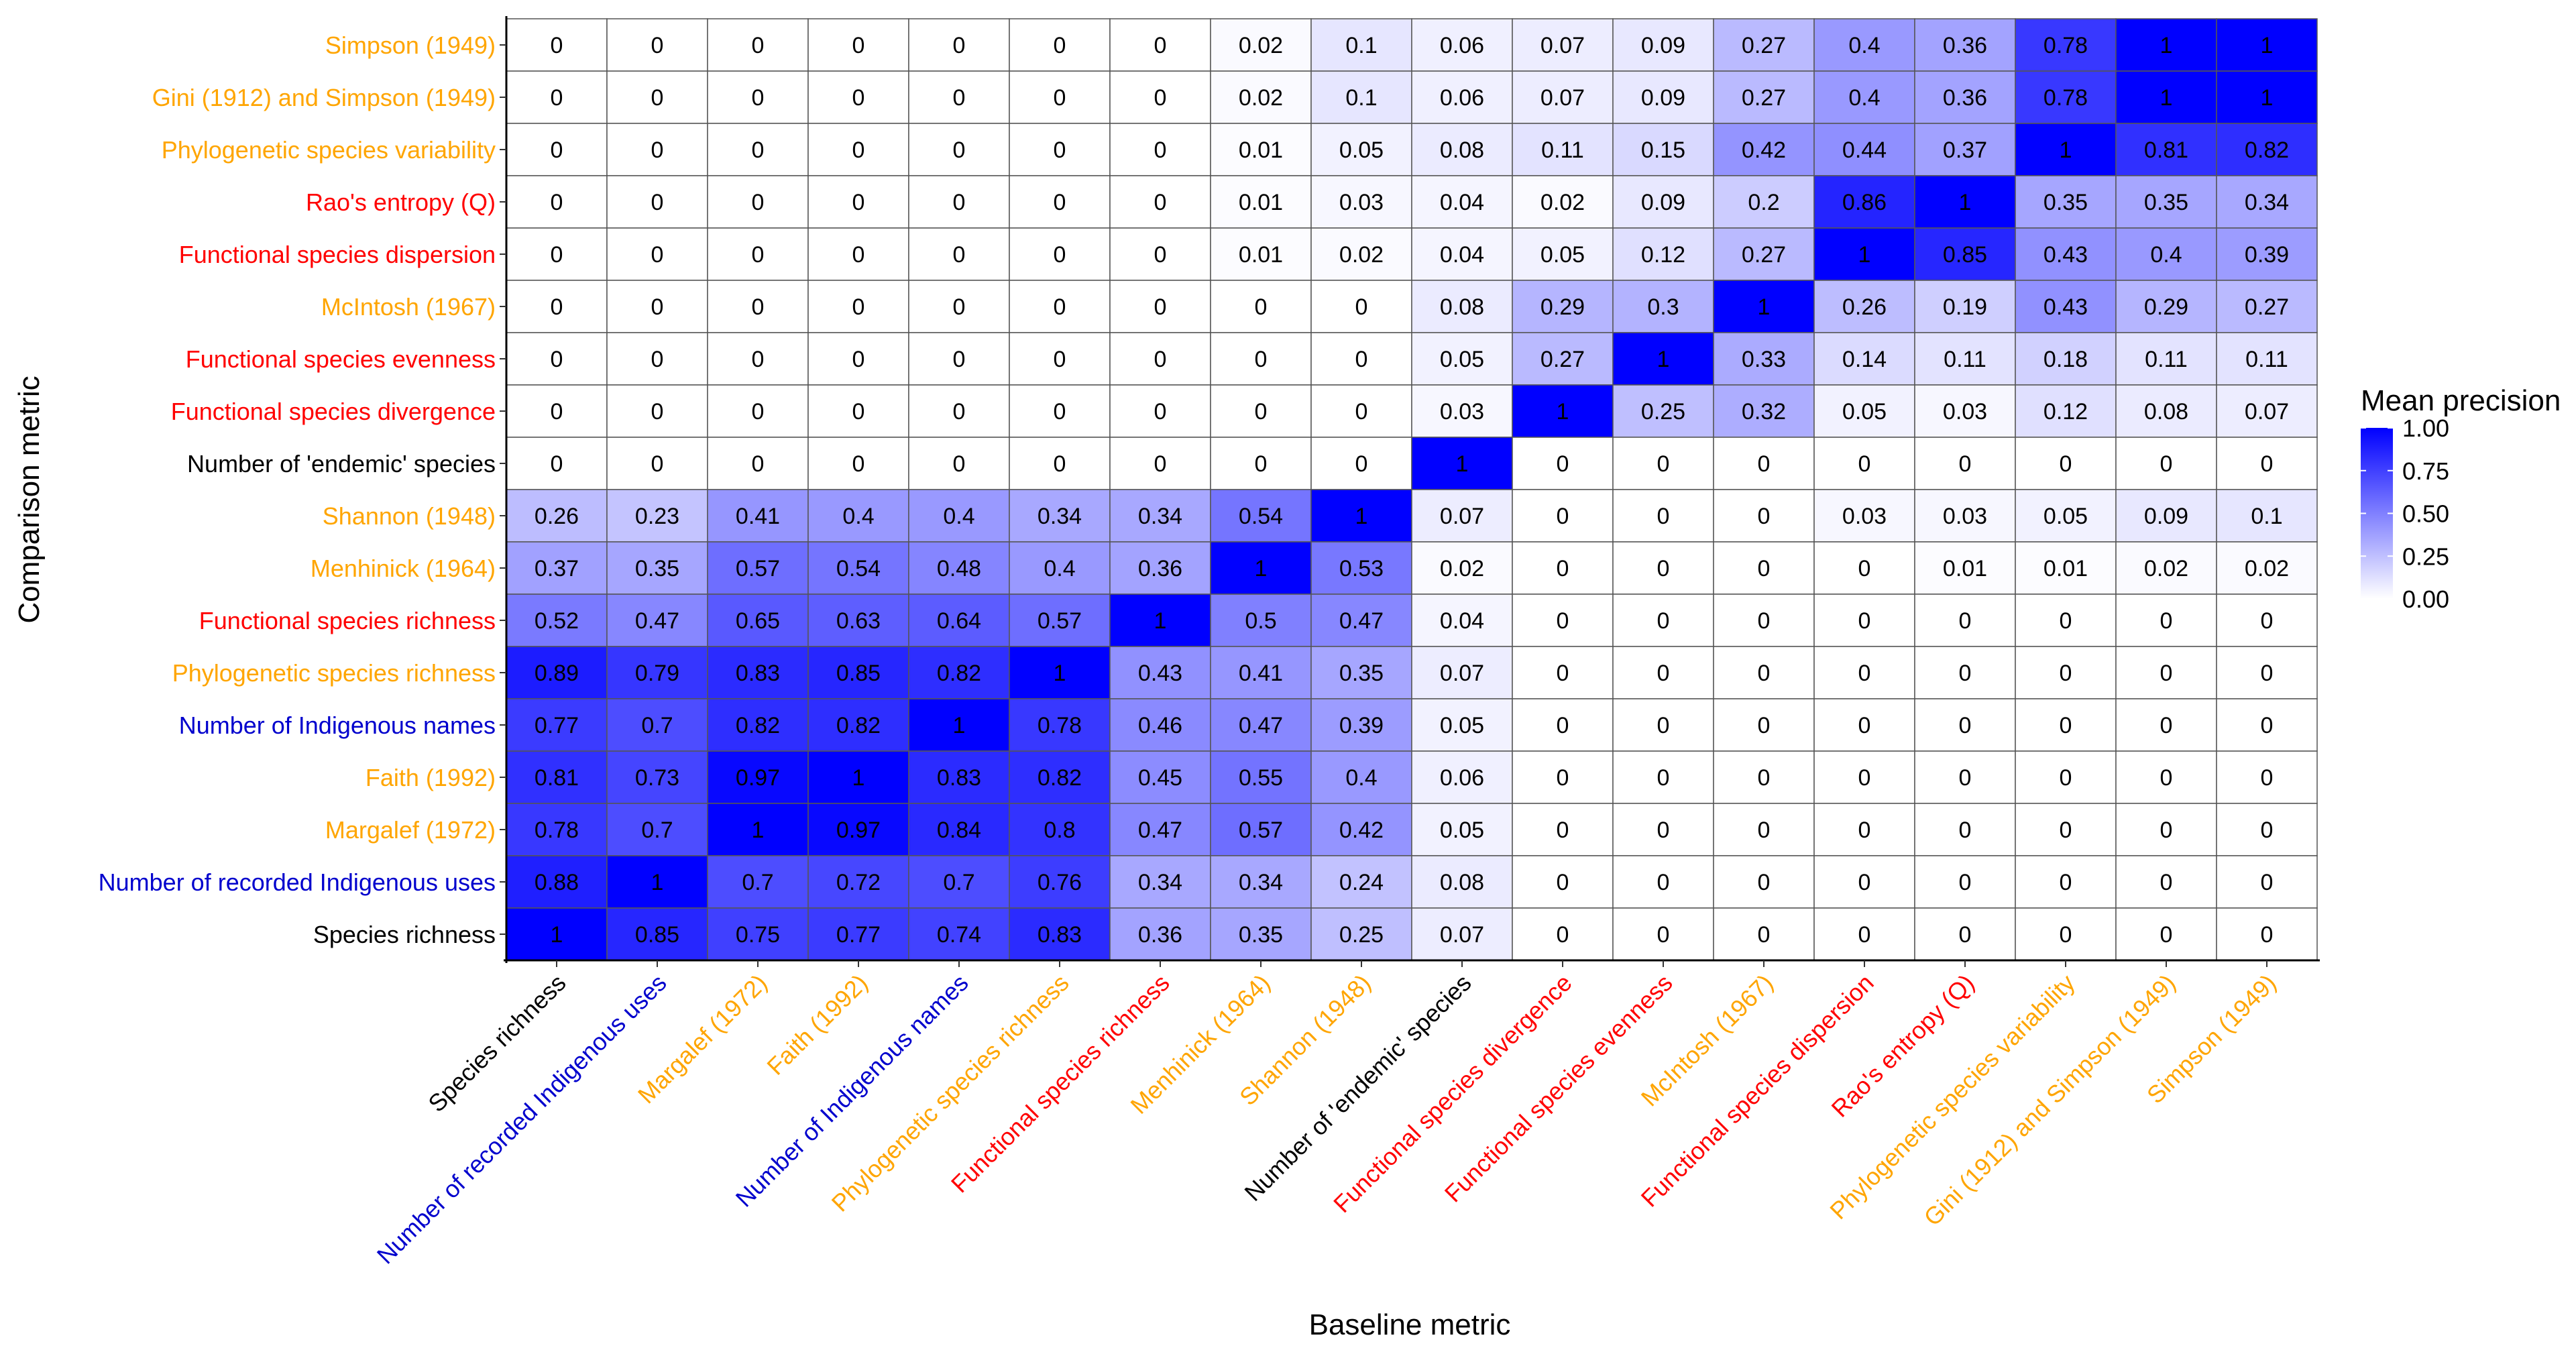  I want to click on cell-value-label: 0.83, so click(959, 778).